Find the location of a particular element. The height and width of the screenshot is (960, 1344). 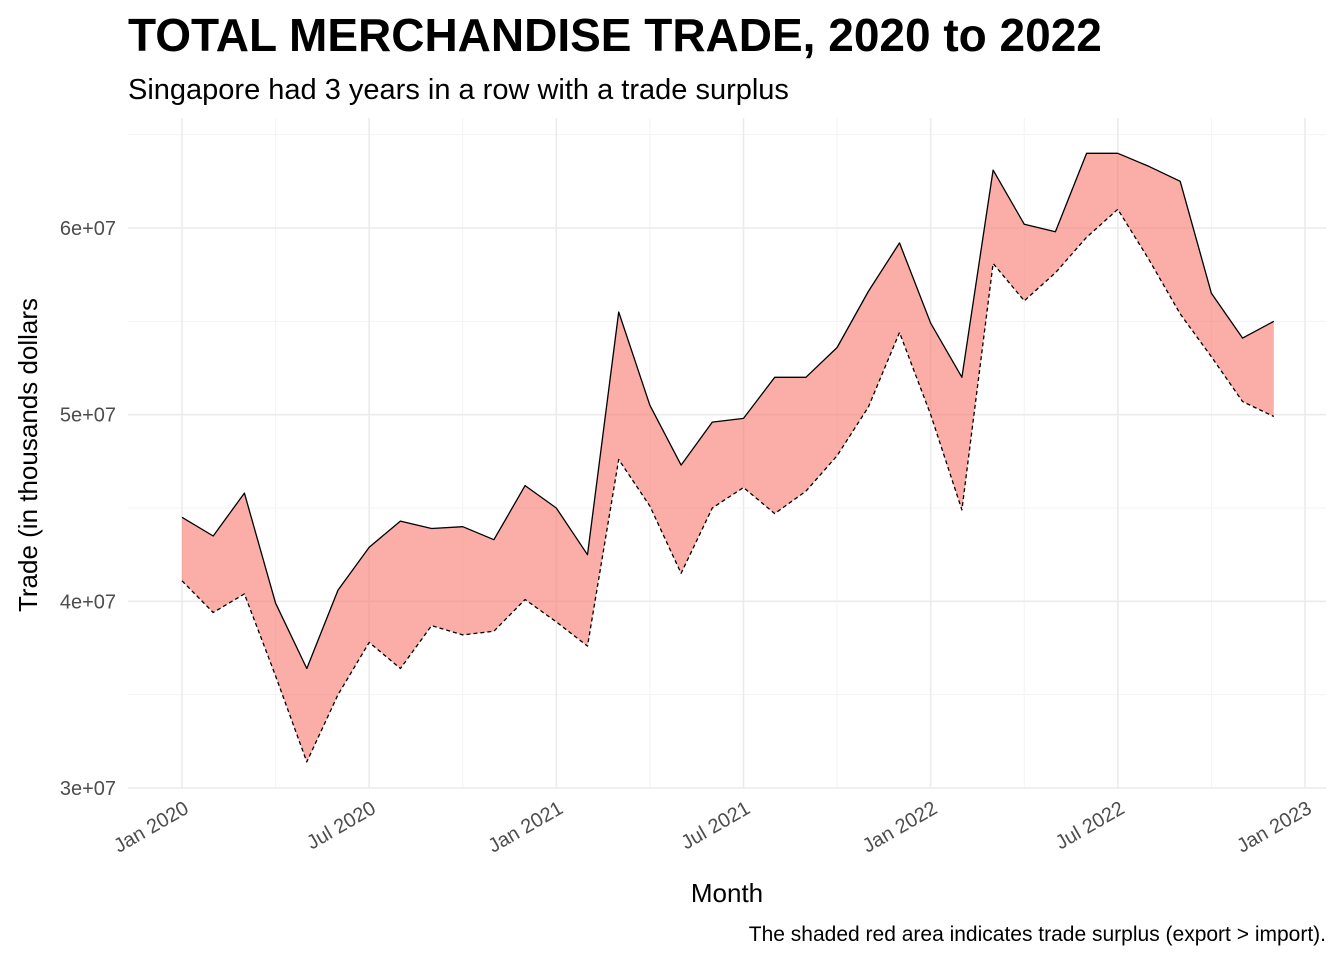

x-tick-label: Jan 2022 is located at coordinates (900, 827).